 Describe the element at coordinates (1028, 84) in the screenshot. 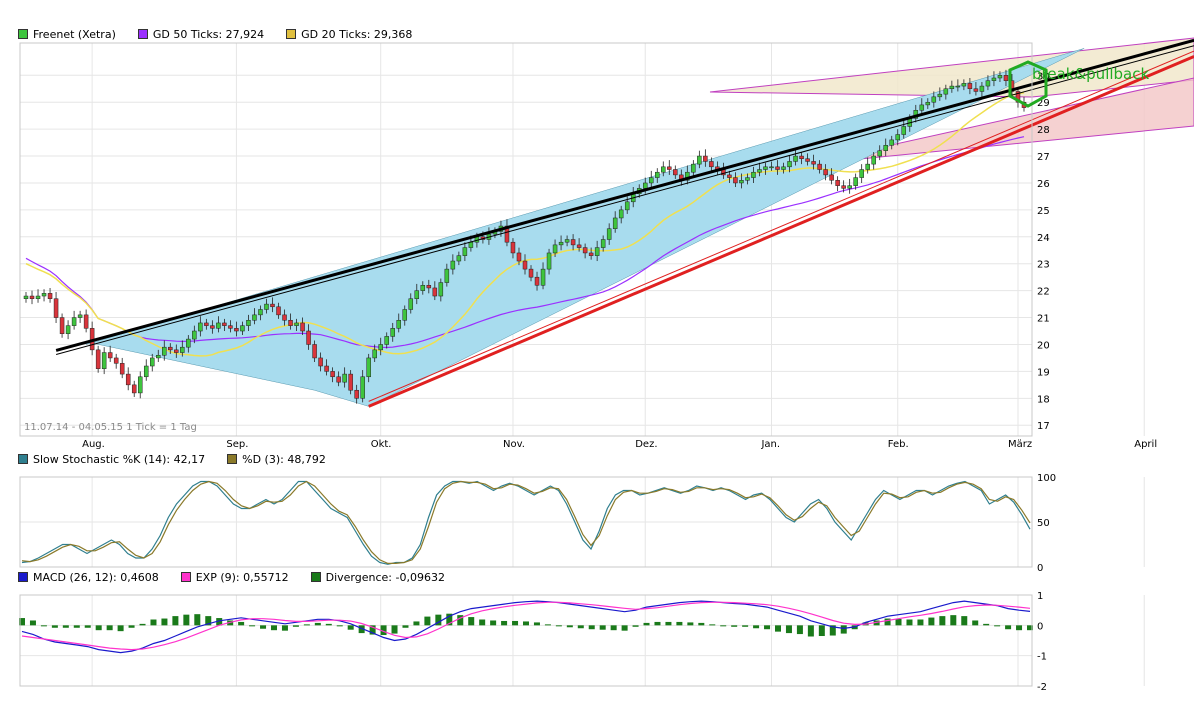

I see `hexagon-marker` at that location.